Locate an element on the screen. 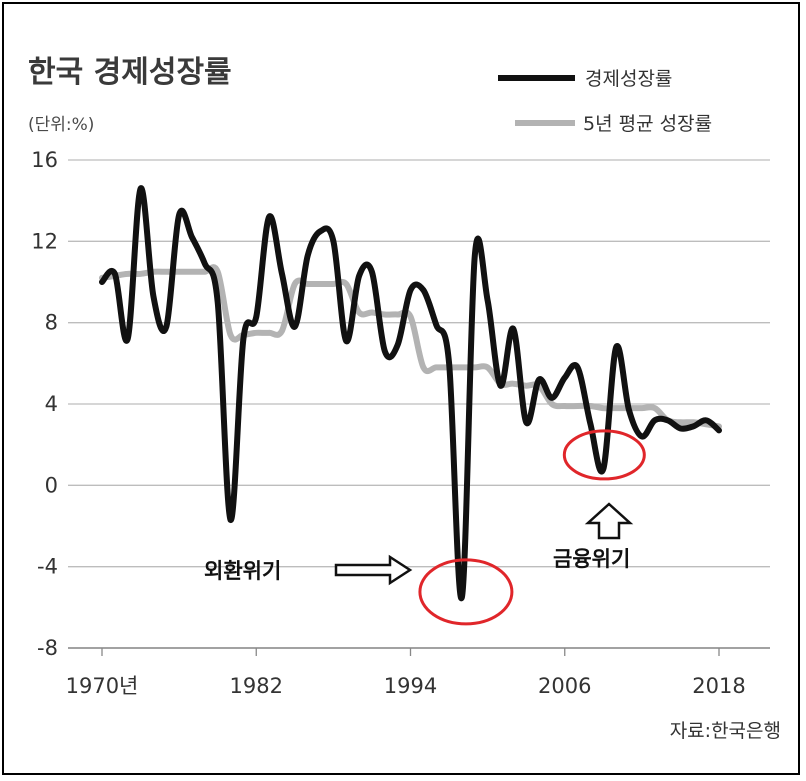 The height and width of the screenshot is (781, 806). annotation-circle-fx-crisis is located at coordinates (466, 592).